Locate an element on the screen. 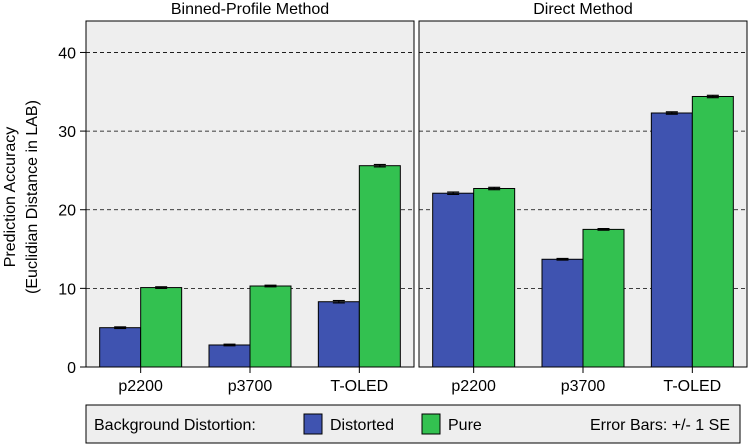  legend-error-note: Error Bars: +/- 1 SE is located at coordinates (660, 425).